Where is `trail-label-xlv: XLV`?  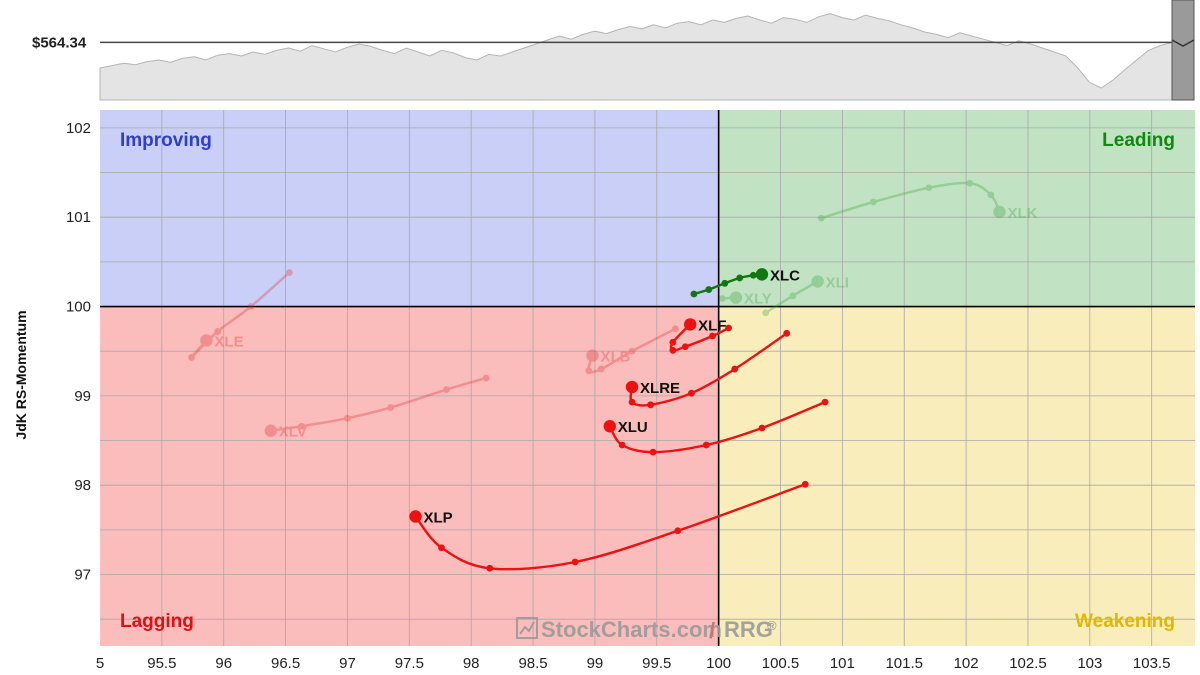
trail-label-xlv: XLV is located at coordinates (293, 432).